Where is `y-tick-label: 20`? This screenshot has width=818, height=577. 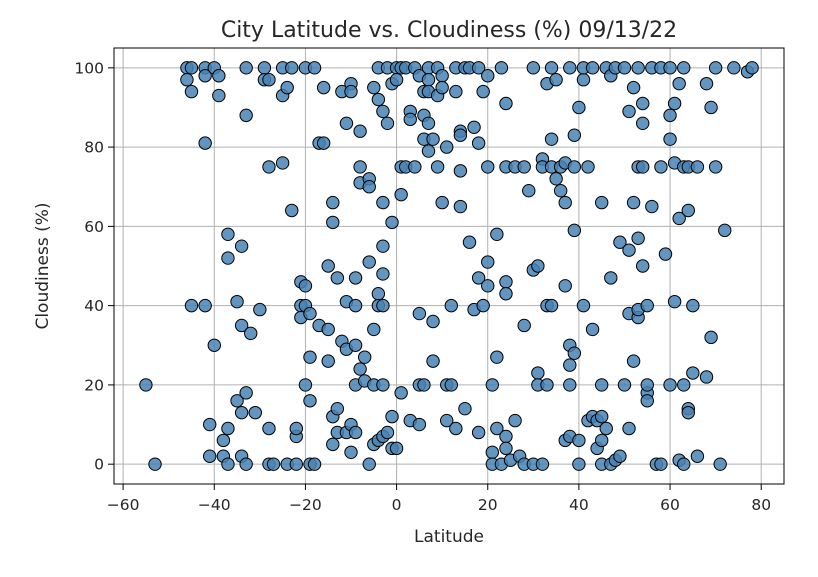 y-tick-label: 20 is located at coordinates (94, 385).